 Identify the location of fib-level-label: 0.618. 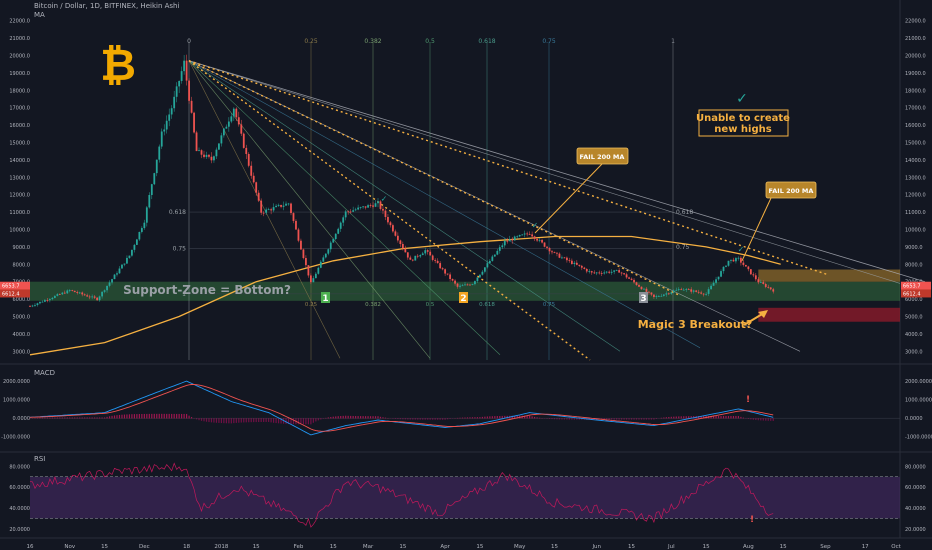
(177, 212).